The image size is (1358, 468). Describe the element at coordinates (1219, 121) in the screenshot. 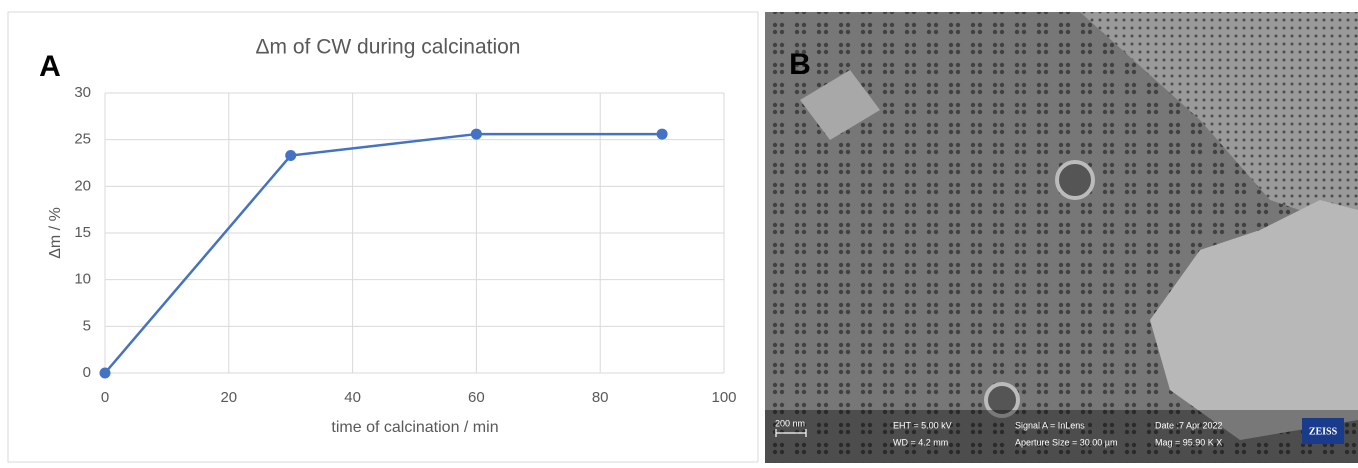

I see `sem-upper-pores` at that location.